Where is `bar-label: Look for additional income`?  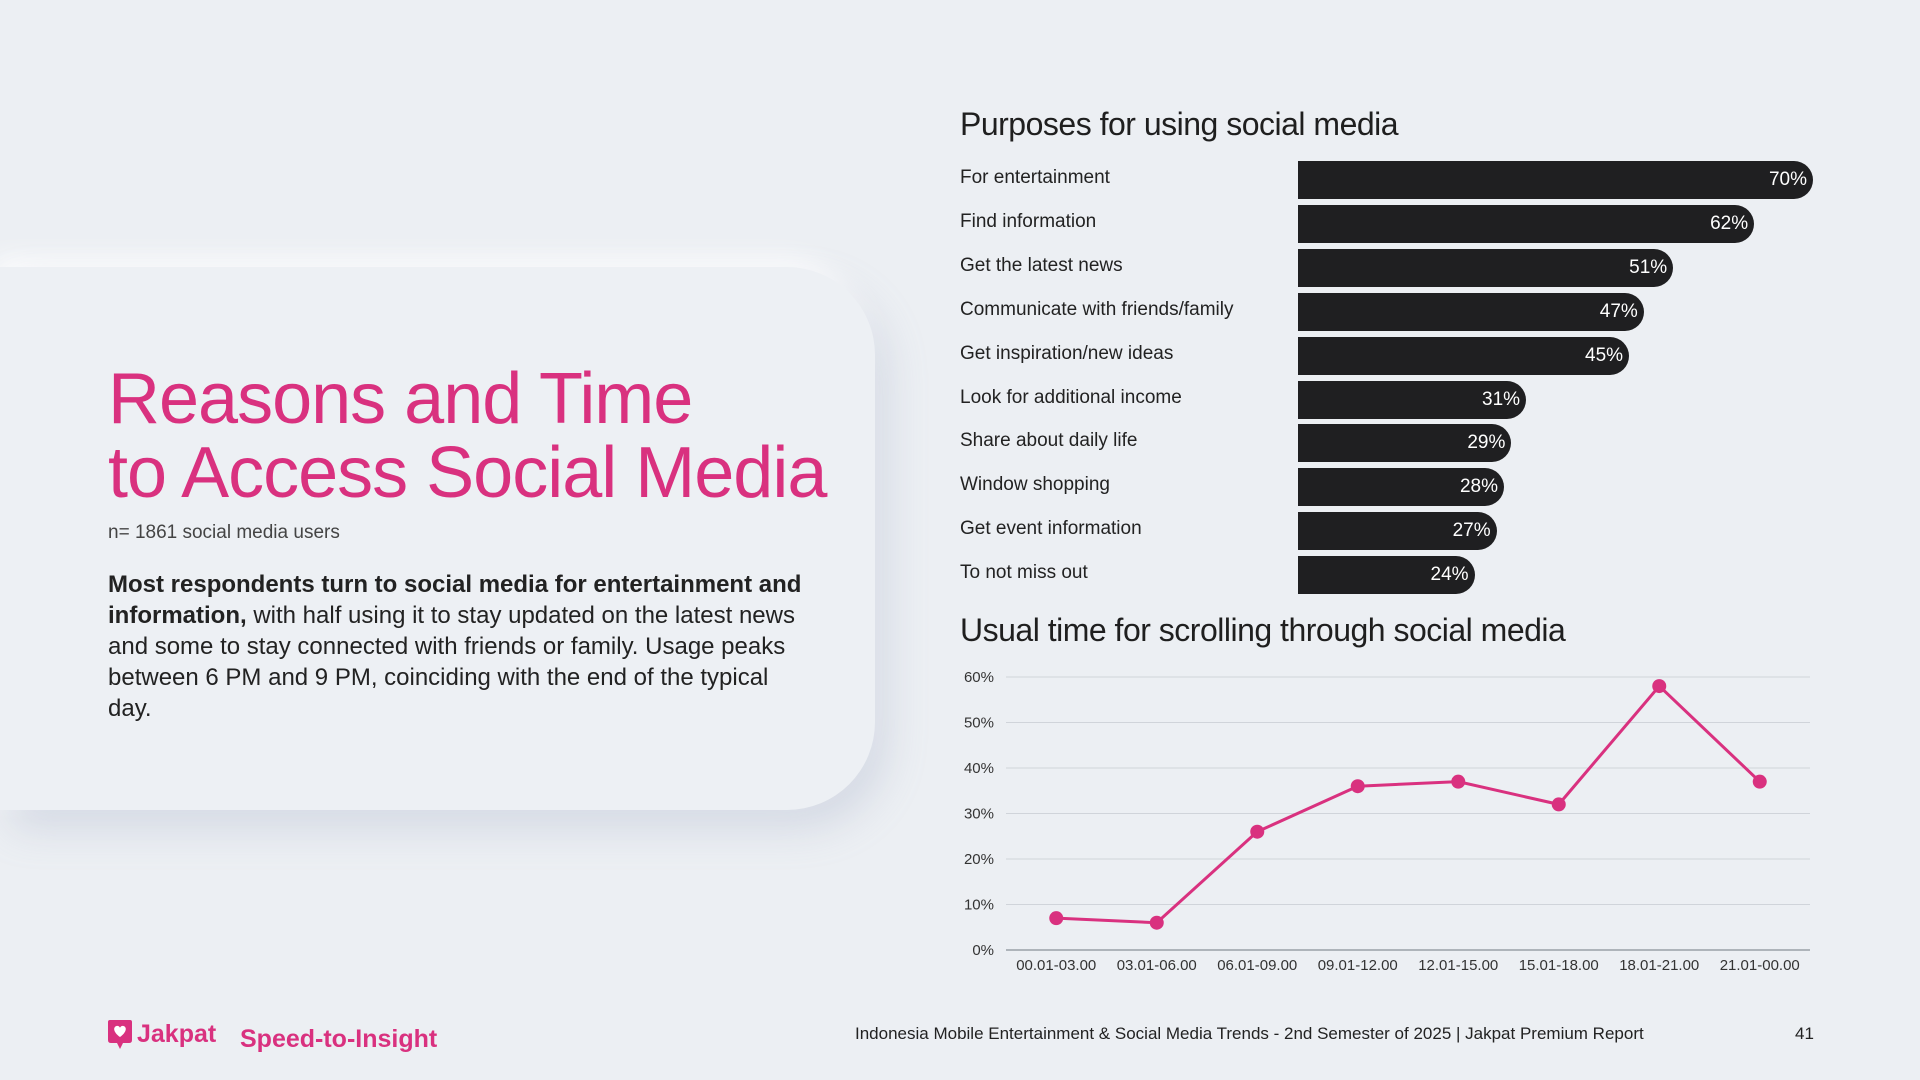
bar-label: Look for additional income is located at coordinates (1071, 397).